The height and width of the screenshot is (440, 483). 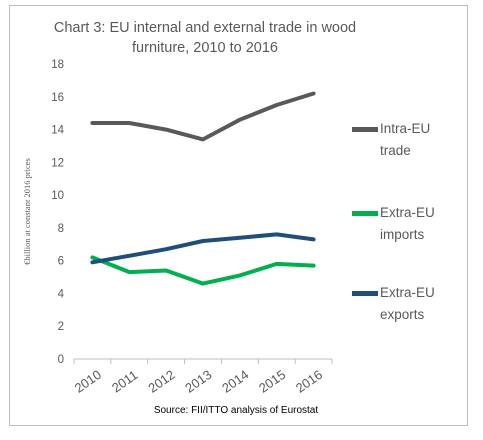 What do you see at coordinates (57, 98) in the screenshot?
I see `y-tick-label: 16` at bounding box center [57, 98].